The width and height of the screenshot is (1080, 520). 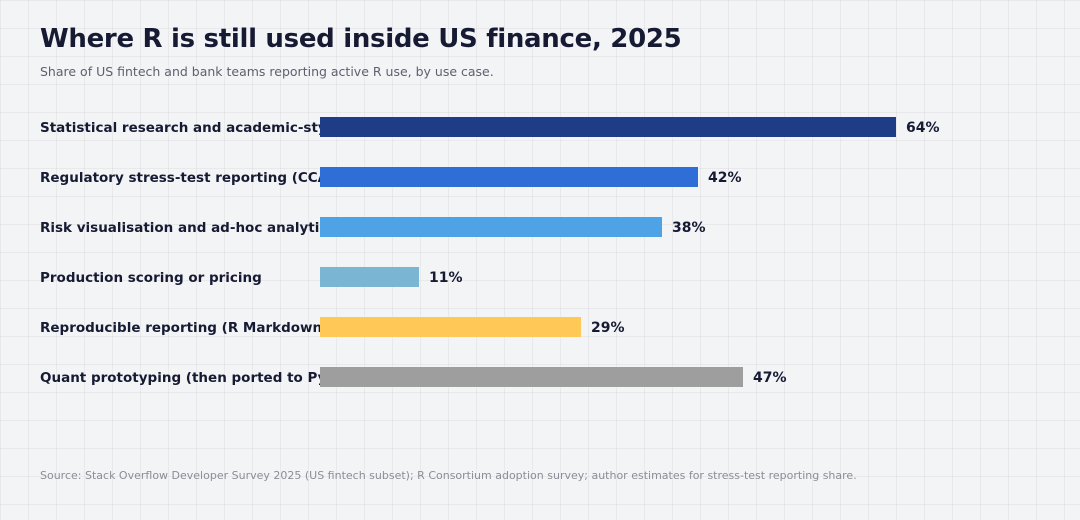 I want to click on category-label: Production scoring or pricing, so click(x=151, y=278).